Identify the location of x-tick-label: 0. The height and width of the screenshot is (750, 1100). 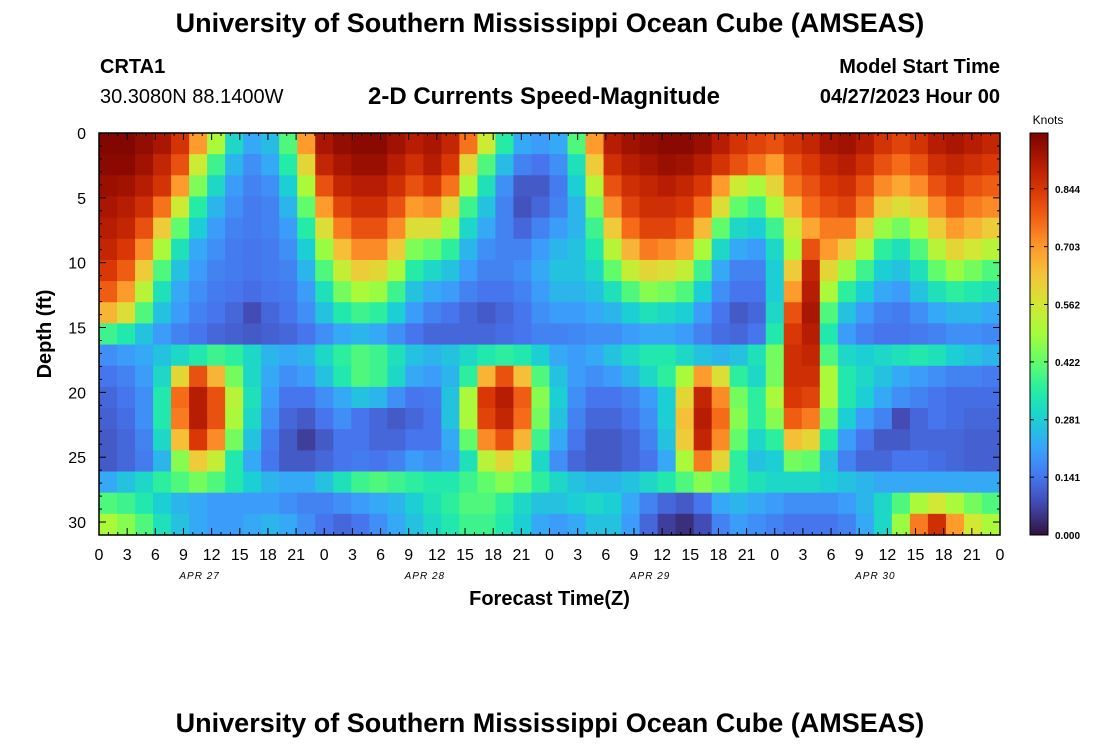
(549, 555).